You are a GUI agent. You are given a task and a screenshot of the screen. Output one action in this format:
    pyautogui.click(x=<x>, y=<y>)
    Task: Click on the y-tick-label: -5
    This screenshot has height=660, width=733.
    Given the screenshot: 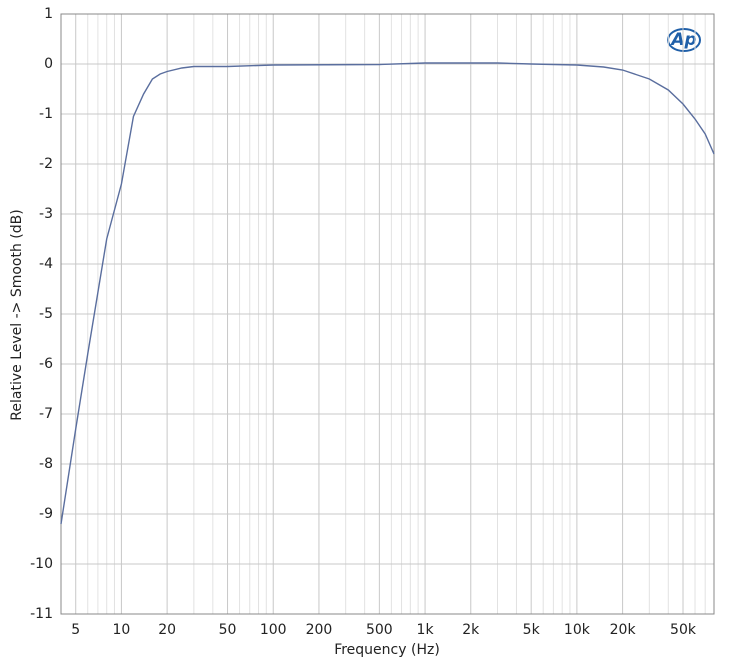 What is the action you would take?
    pyautogui.click(x=46, y=314)
    